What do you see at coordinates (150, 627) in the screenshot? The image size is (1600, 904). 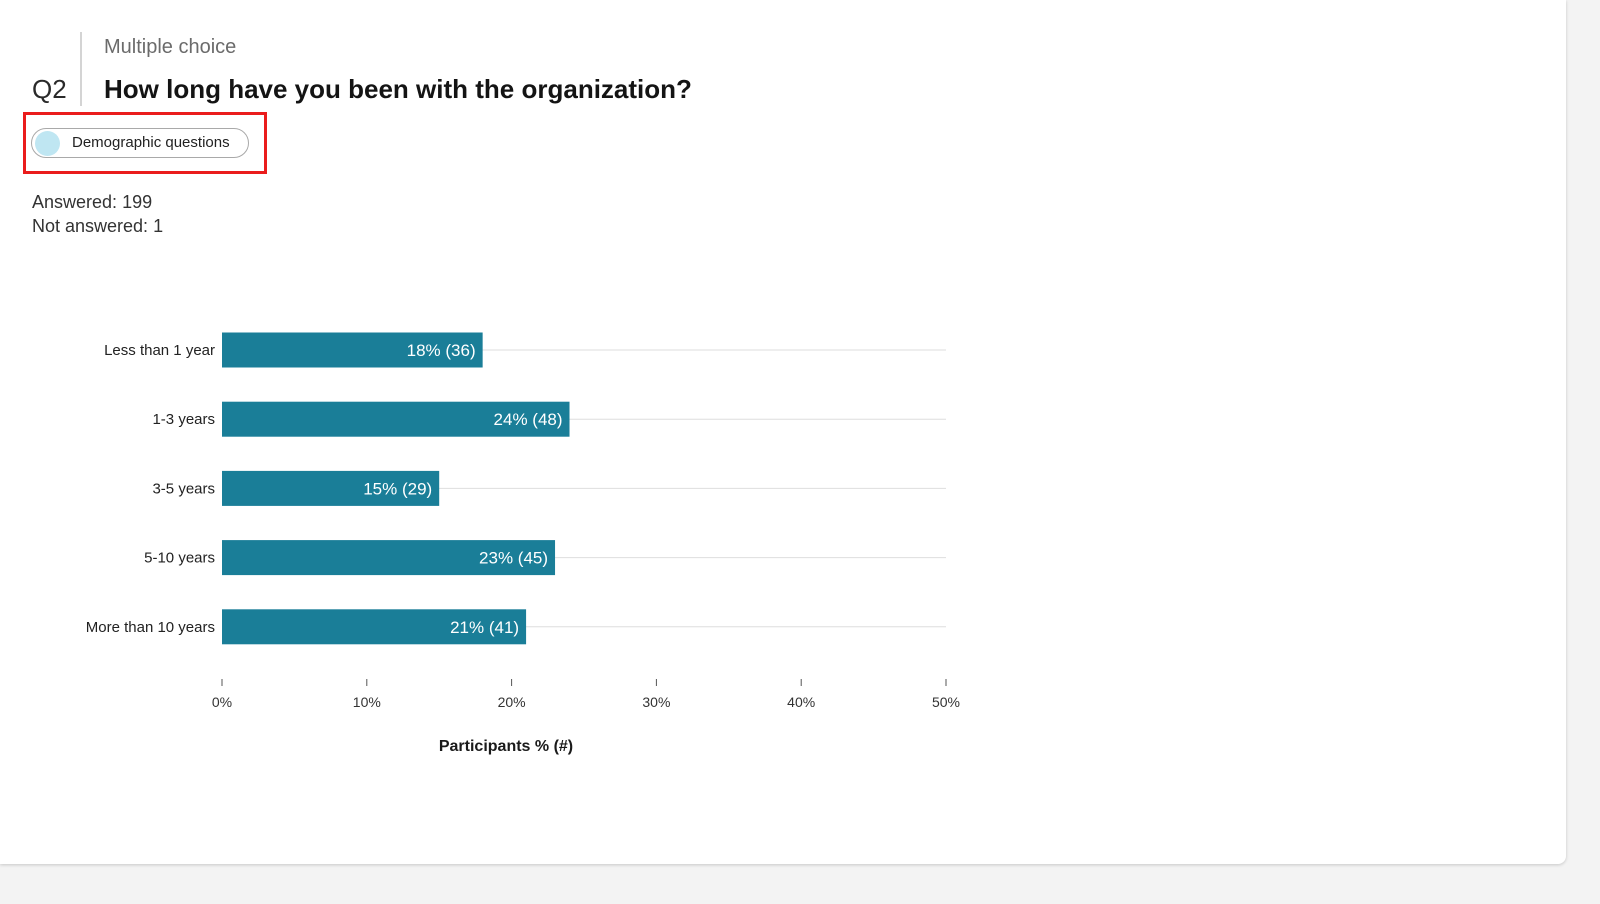 I see `category-label: More than 10 years` at bounding box center [150, 627].